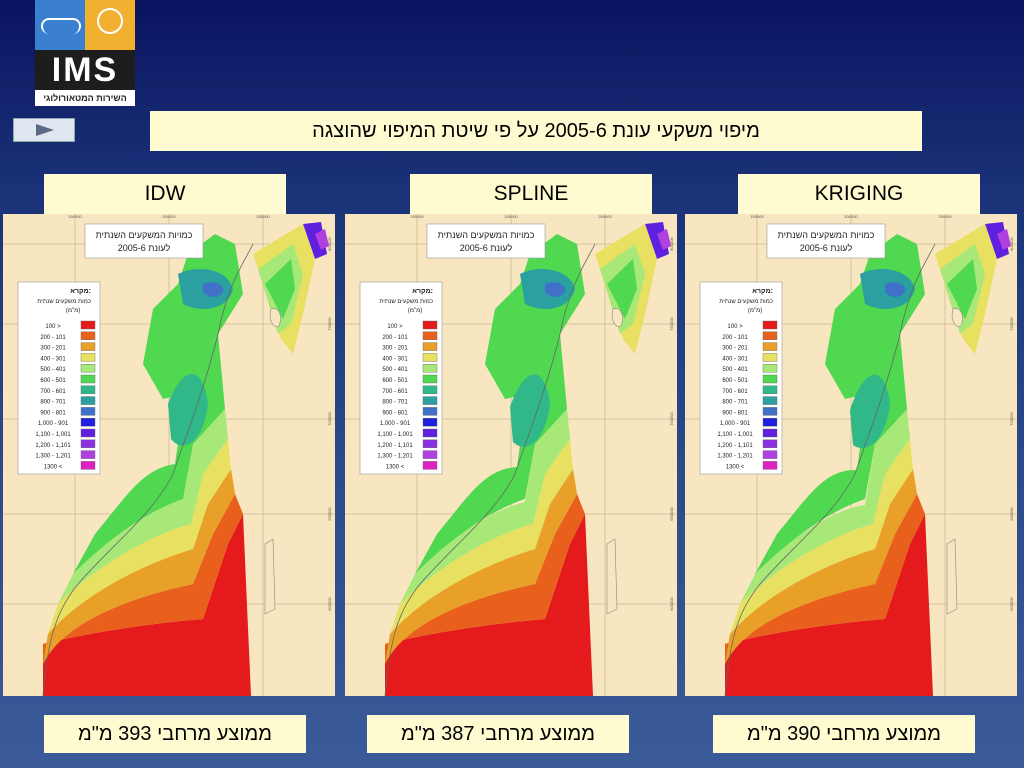 Image resolution: width=1024 pixels, height=768 pixels. I want to click on play-button, so click(44, 130).